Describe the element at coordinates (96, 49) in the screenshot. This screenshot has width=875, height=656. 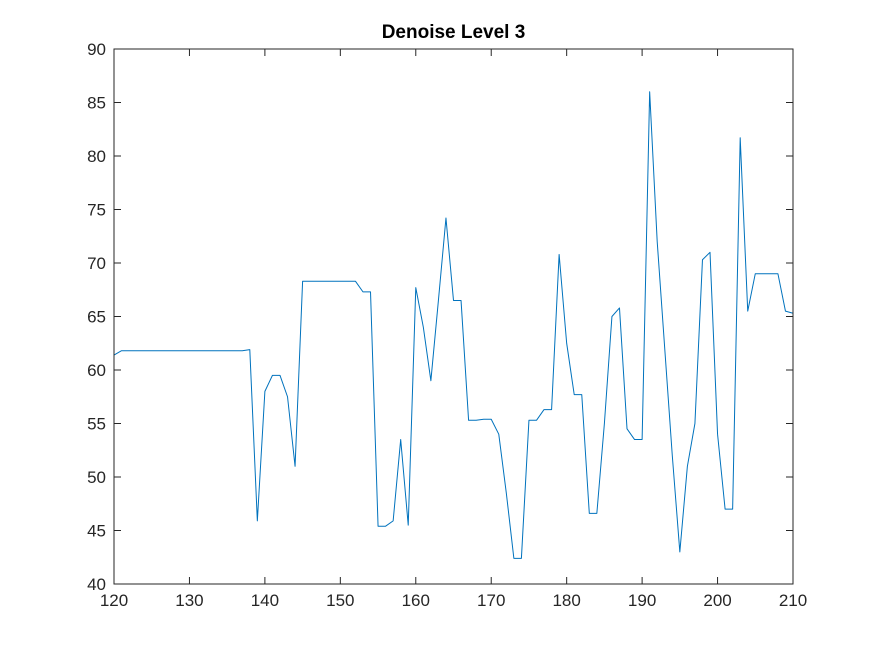
I see `y-tick-label: 90` at that location.